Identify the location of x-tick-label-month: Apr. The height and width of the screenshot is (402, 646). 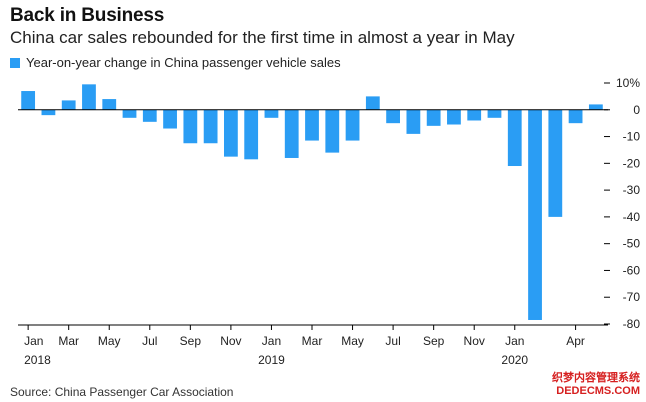
(575, 341).